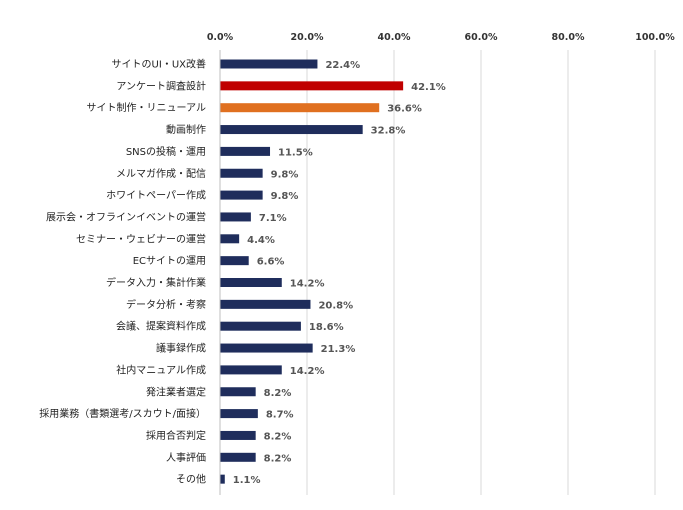 This screenshot has width=683, height=510. What do you see at coordinates (247, 480) in the screenshot?
I see `data-label: 1.1%` at bounding box center [247, 480].